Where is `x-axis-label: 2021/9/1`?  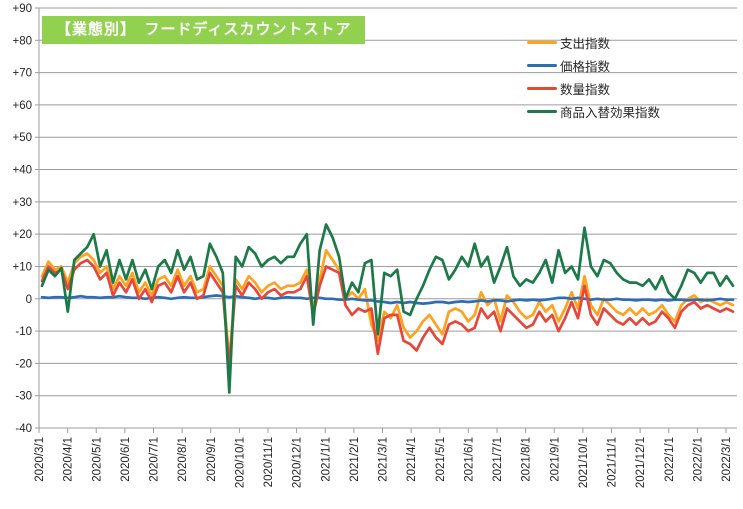
x-axis-label: 2021/9/1 is located at coordinates (555, 459).